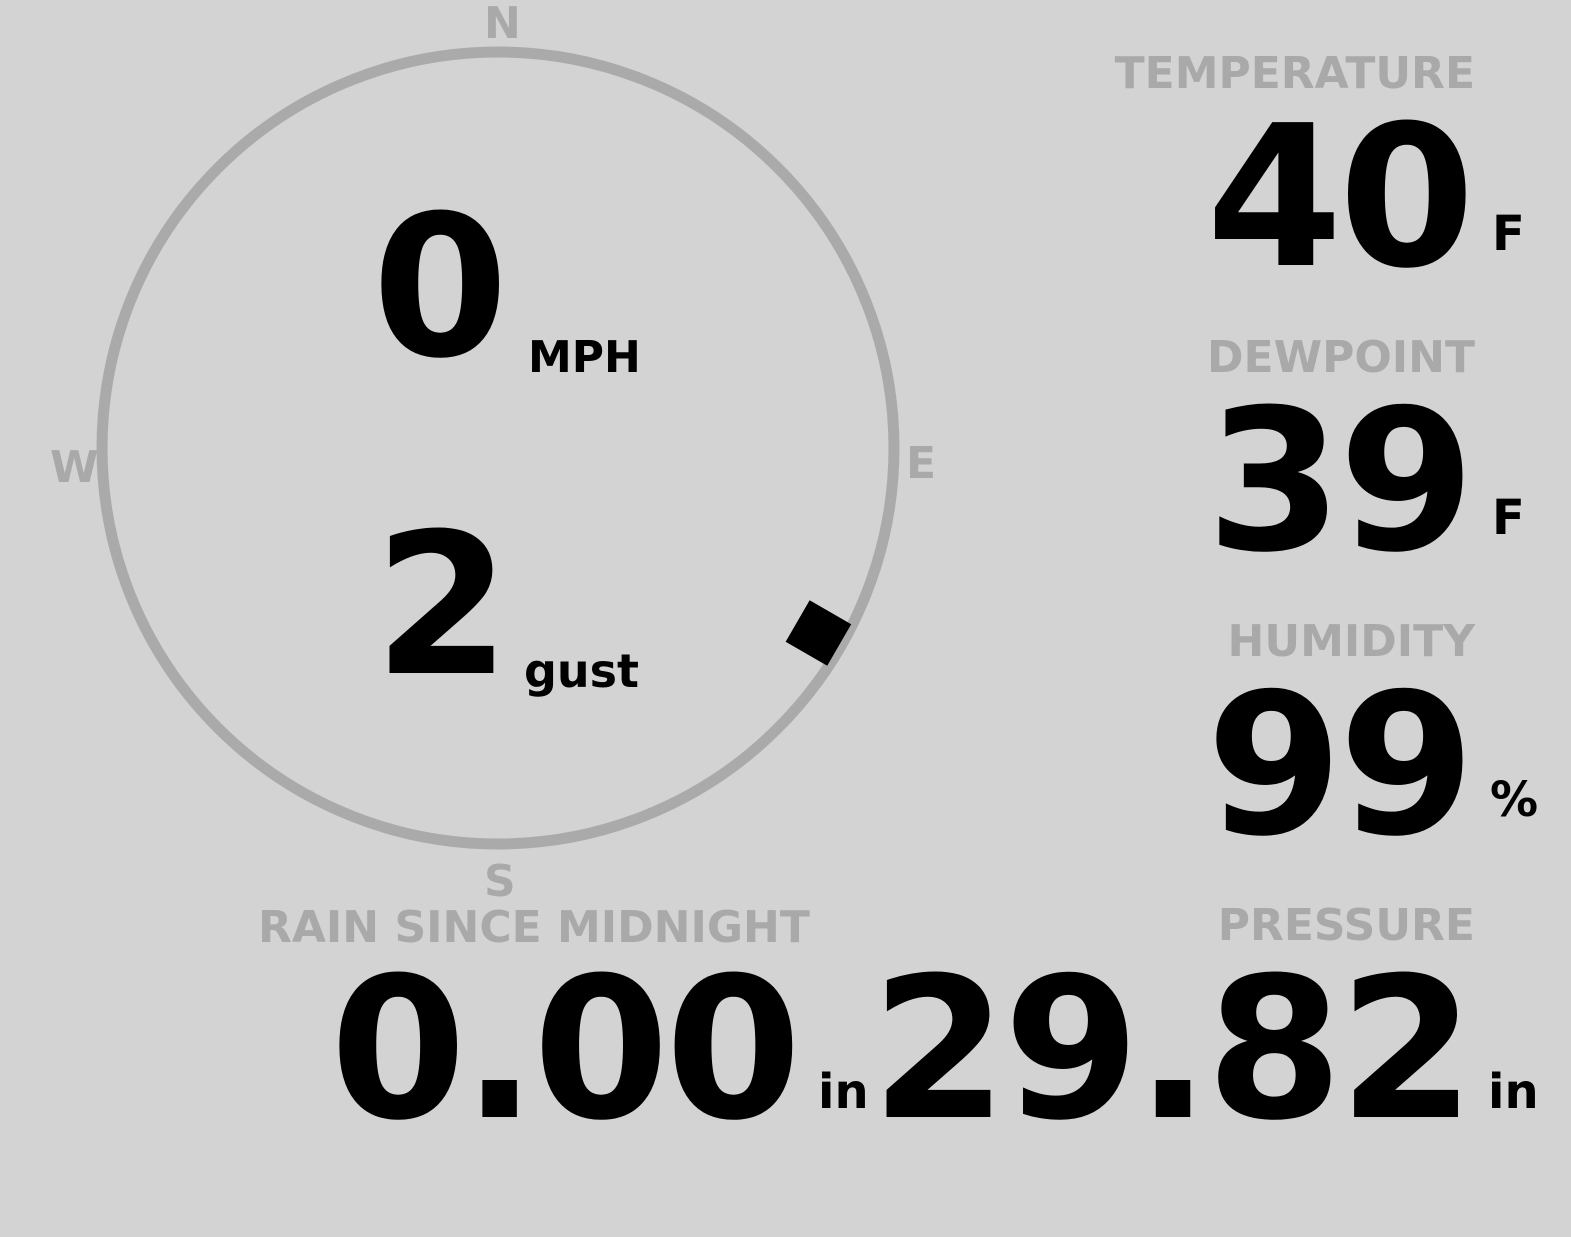 This screenshot has width=1571, height=1237. I want to click on compass-east: E, so click(921, 463).